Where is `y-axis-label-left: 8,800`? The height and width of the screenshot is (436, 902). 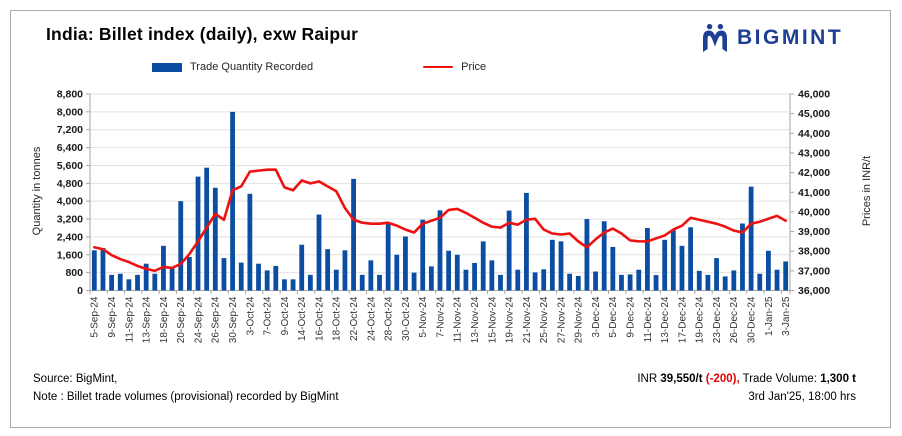 y-axis-label-left: 8,800 is located at coordinates (70, 95).